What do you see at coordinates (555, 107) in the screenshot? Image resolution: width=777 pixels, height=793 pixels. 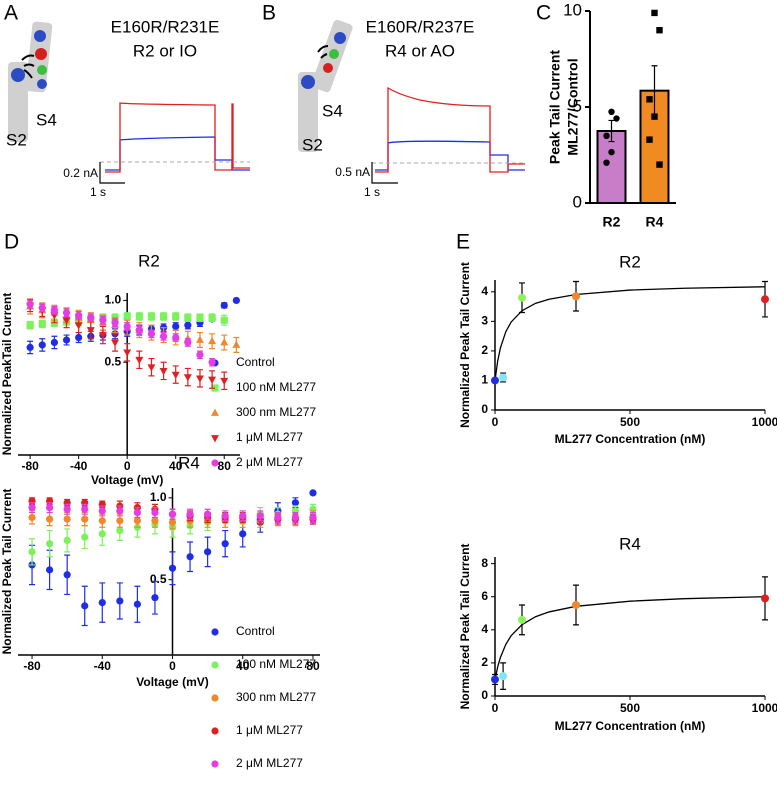 I see `y-axis-label: Peak Tail Current` at bounding box center [555, 107].